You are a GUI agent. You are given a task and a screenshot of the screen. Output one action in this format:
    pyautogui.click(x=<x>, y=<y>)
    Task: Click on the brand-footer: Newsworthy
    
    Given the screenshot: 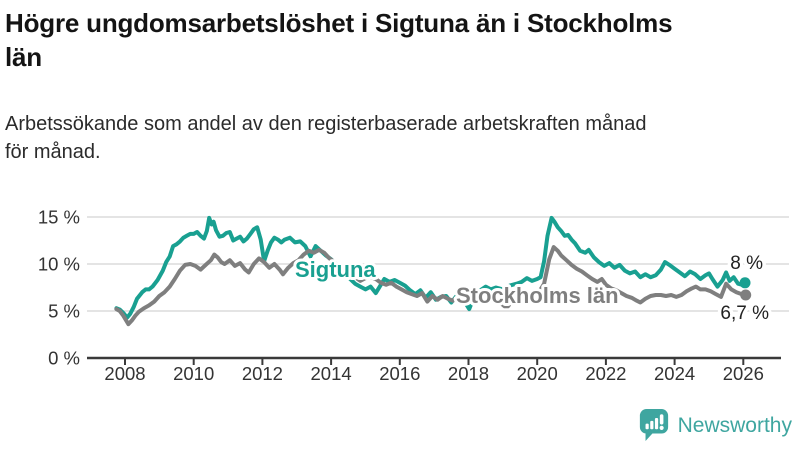 What is the action you would take?
    pyautogui.click(x=715, y=426)
    